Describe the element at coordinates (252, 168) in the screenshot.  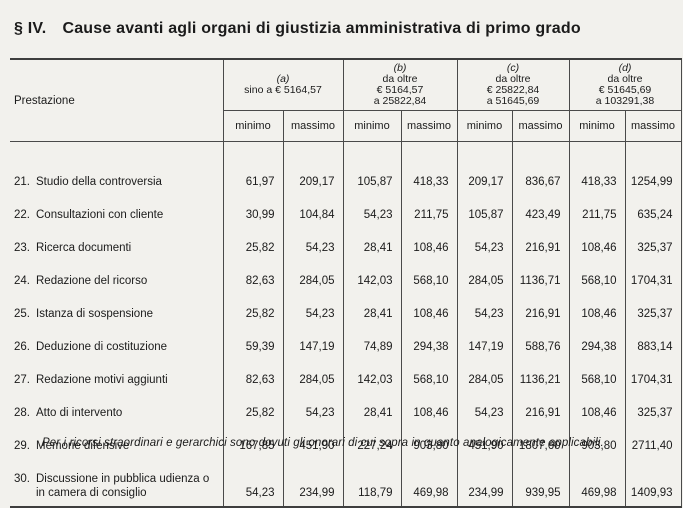
I see `value-cell: 61,97` at that location.